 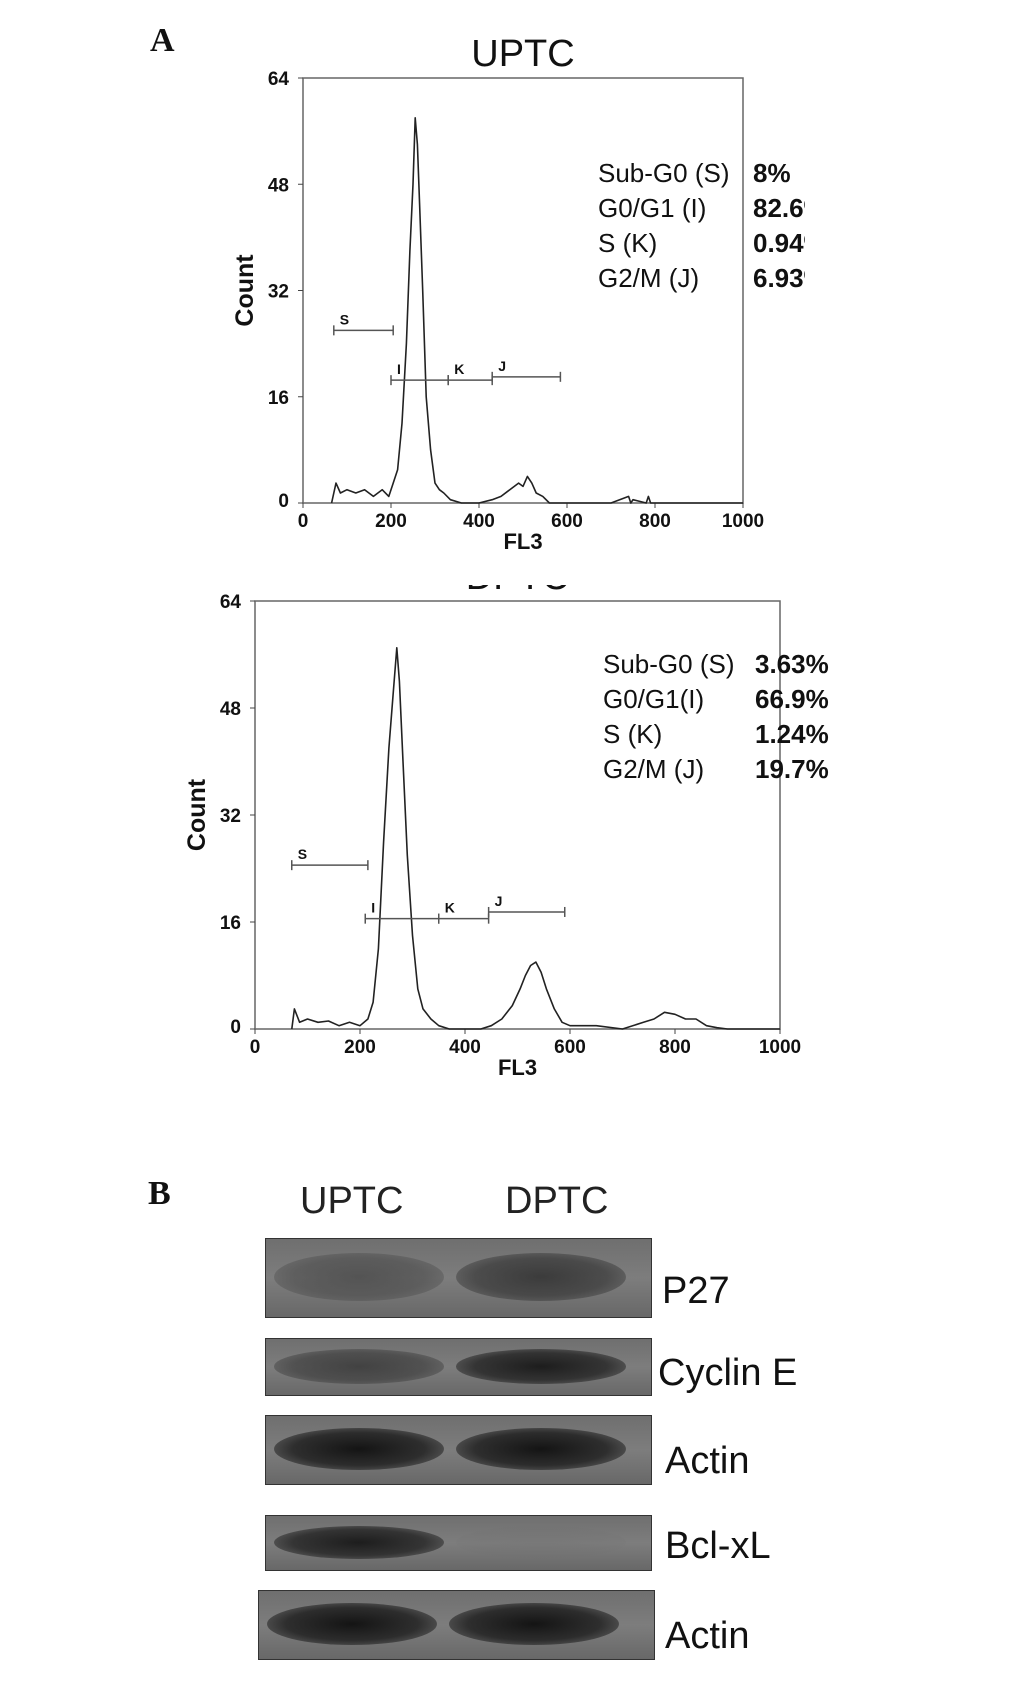 I want to click on blot-label-p27: P27, so click(x=696, y=1291).